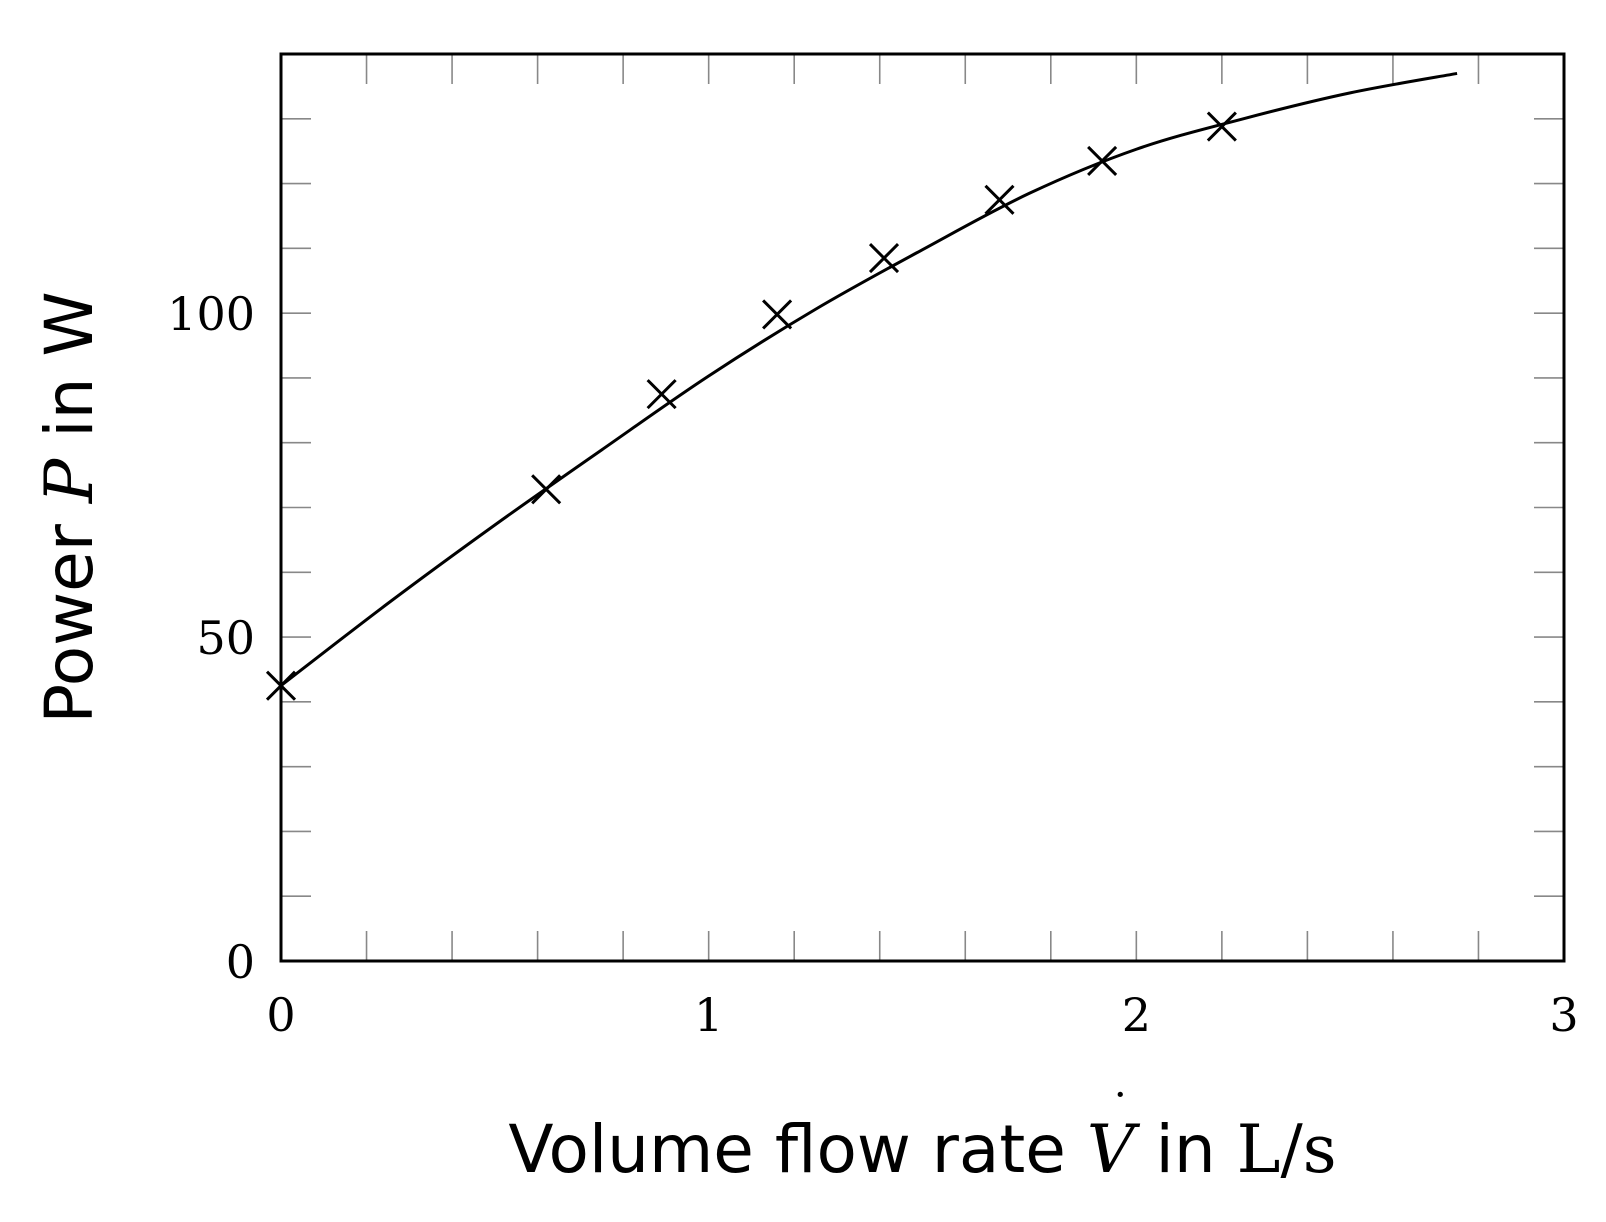  What do you see at coordinates (225, 638) in the screenshot?
I see `y-tick-label: 50` at bounding box center [225, 638].